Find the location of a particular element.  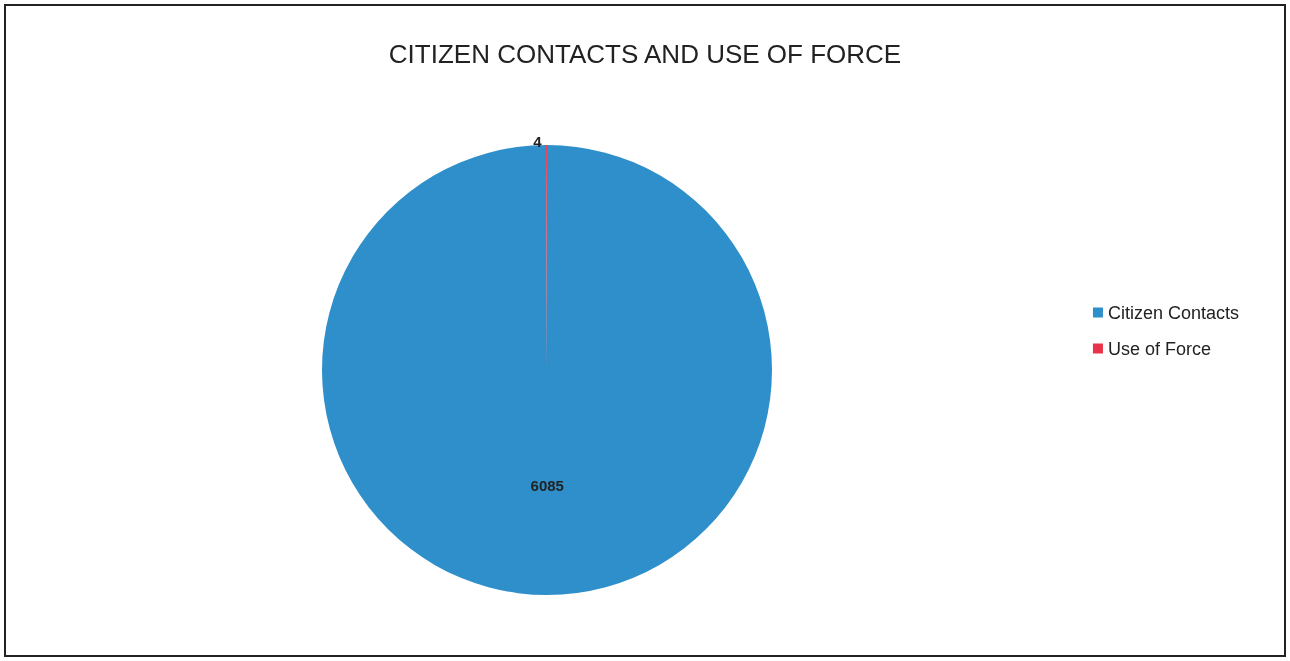

legend-label: Citizen Contacts is located at coordinates (1173, 312).